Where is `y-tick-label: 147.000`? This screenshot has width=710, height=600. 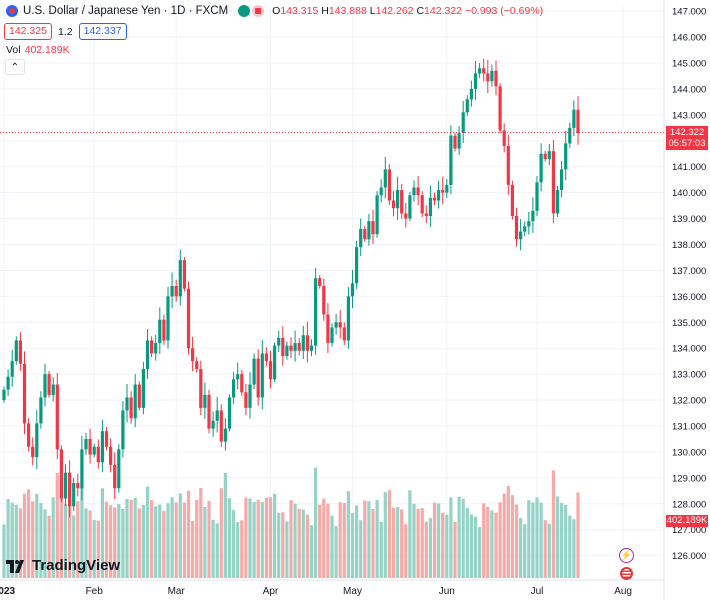 y-tick-label: 147.000 is located at coordinates (689, 12).